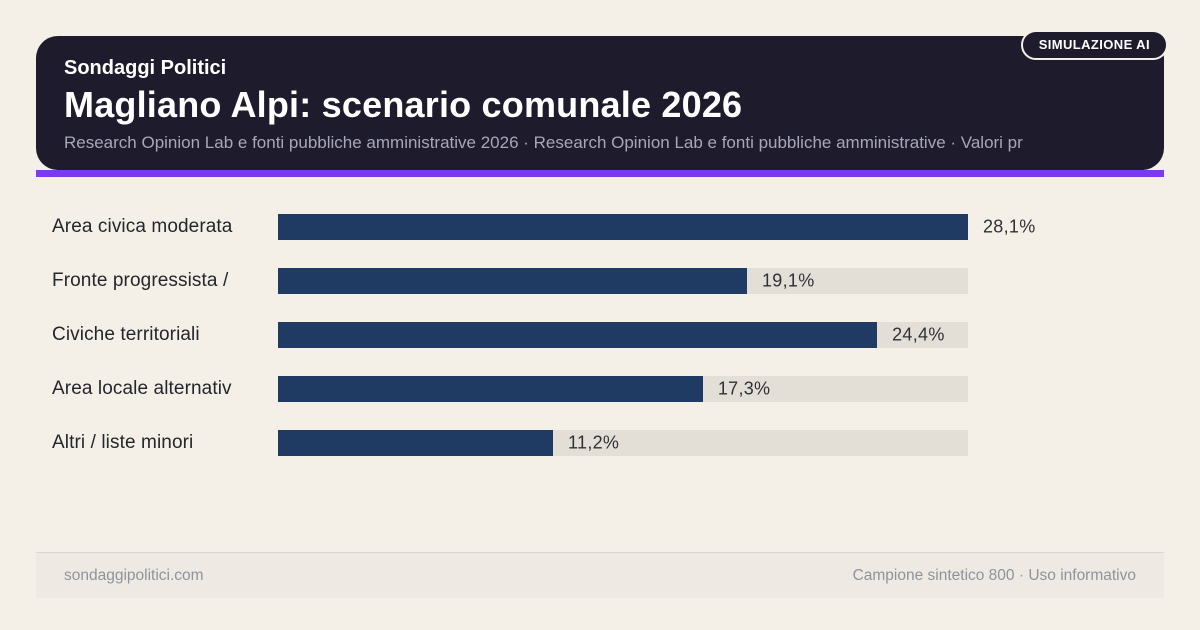  Describe the element at coordinates (403, 104) in the screenshot. I see `page-title: Magliano Alpi: scenario comunale 2026` at that location.